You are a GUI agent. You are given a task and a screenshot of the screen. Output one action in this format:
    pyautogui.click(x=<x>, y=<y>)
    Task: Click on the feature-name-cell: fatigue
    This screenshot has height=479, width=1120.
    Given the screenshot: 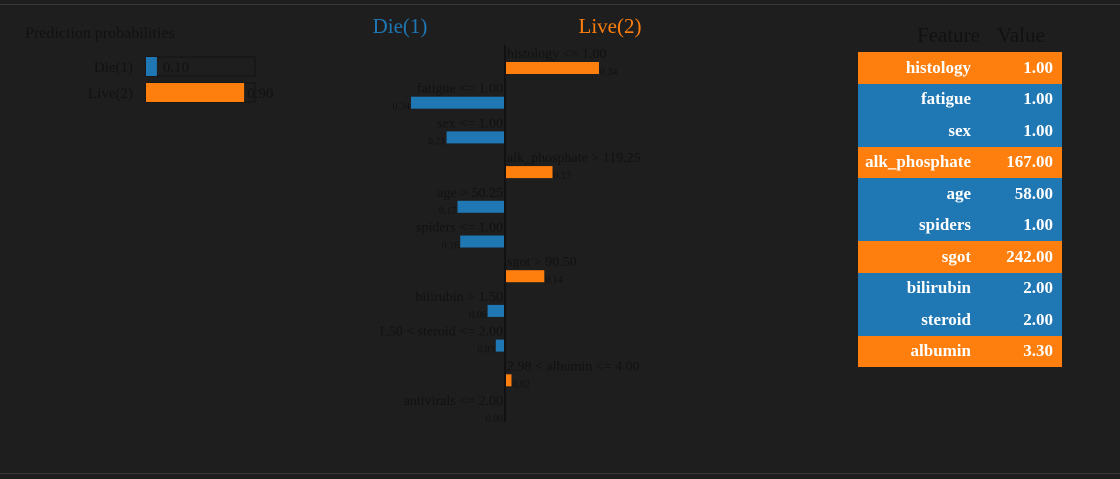 What is the action you would take?
    pyautogui.click(x=945, y=99)
    